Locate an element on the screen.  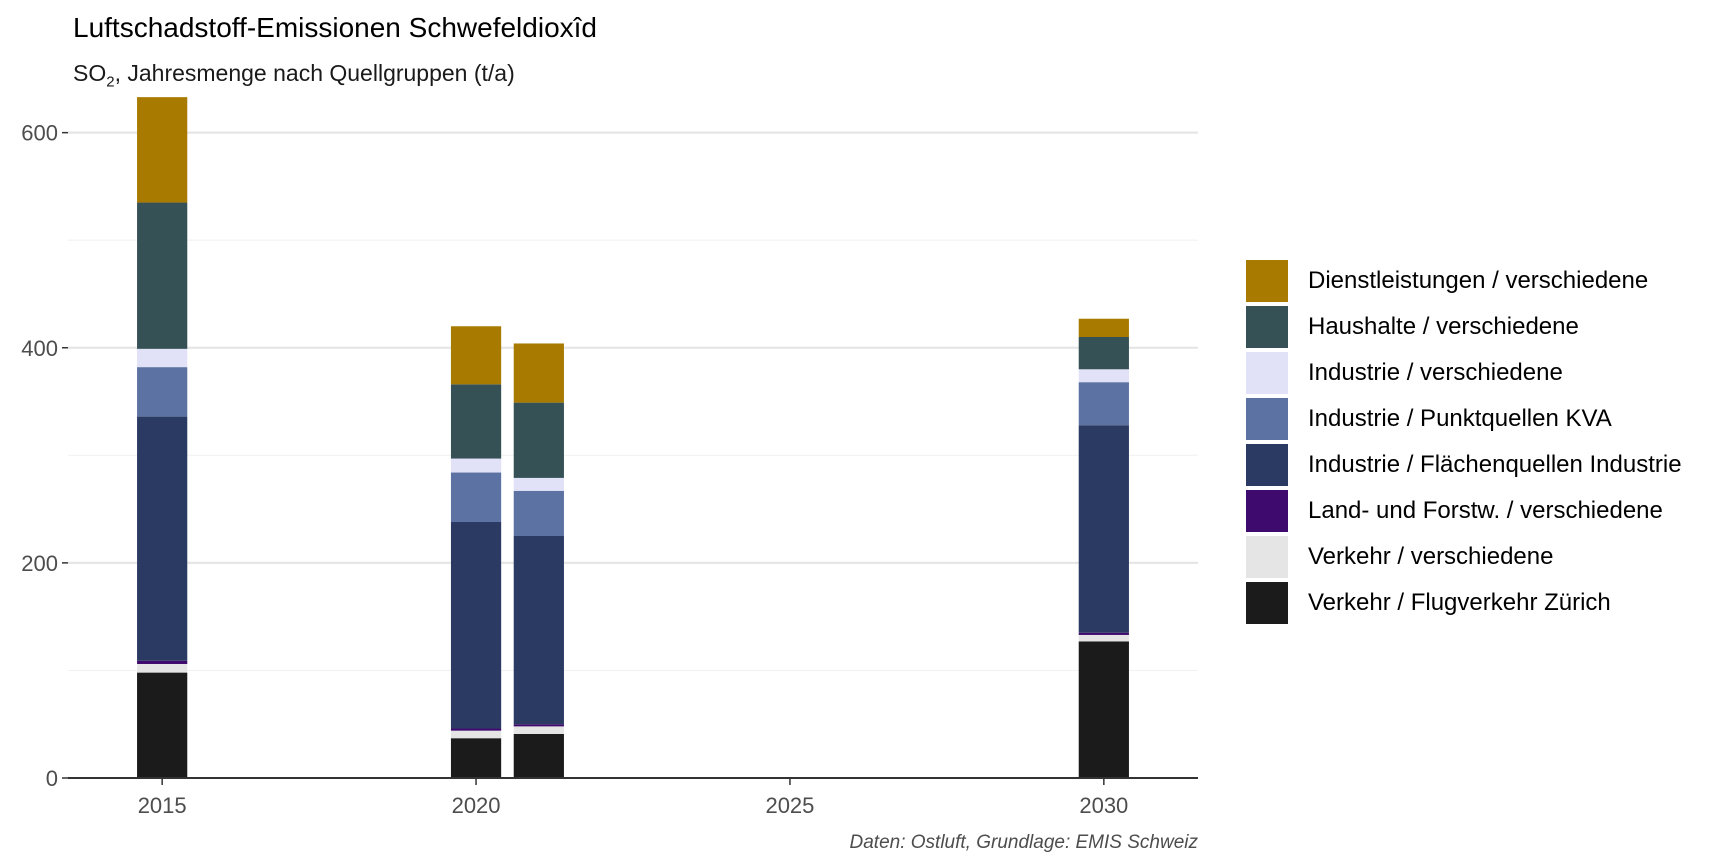
legend-item: Dienstleistungen / verschiedene is located at coordinates (1464, 281).